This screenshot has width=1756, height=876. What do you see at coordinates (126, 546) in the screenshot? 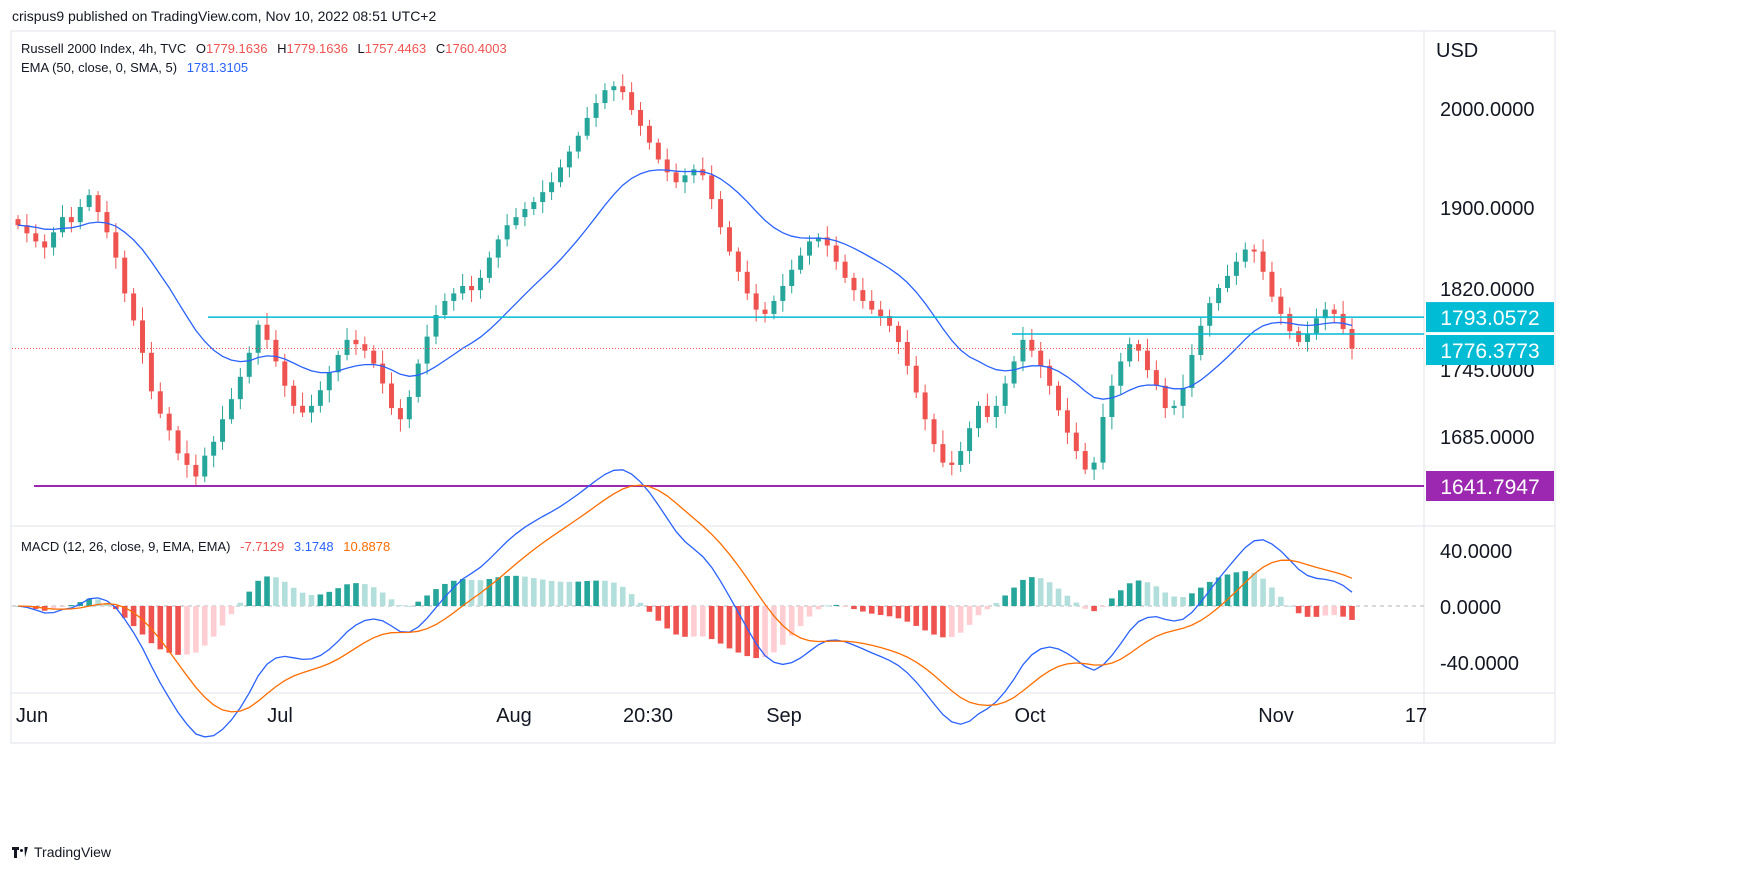
I see `macd-label: MACD (12, 26, close, 9, EMA, EMA)` at bounding box center [126, 546].